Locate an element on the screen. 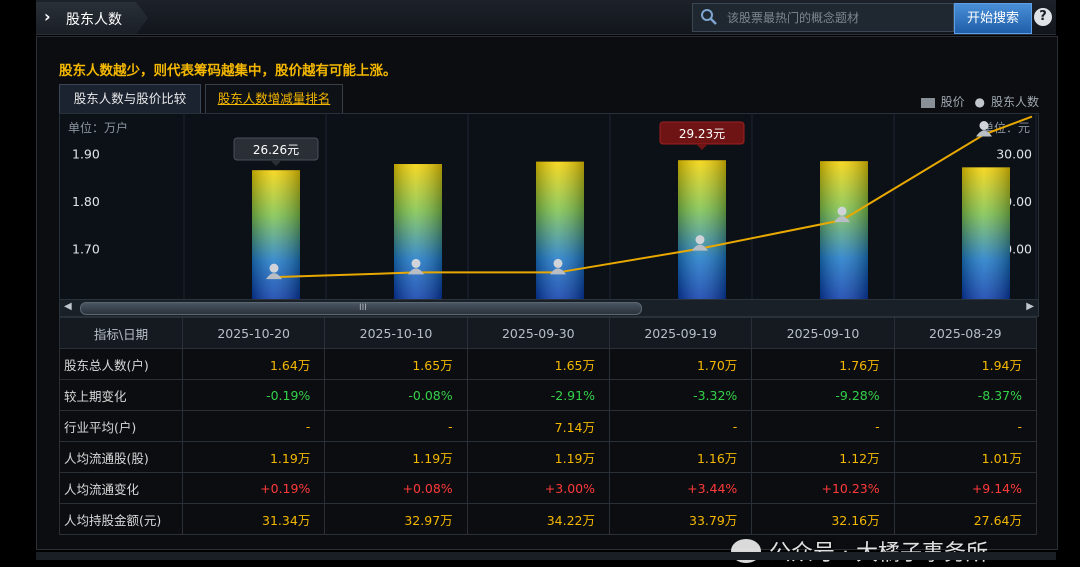 This screenshot has height=567, width=1080. table-cell: 34.22万 is located at coordinates (538, 519).